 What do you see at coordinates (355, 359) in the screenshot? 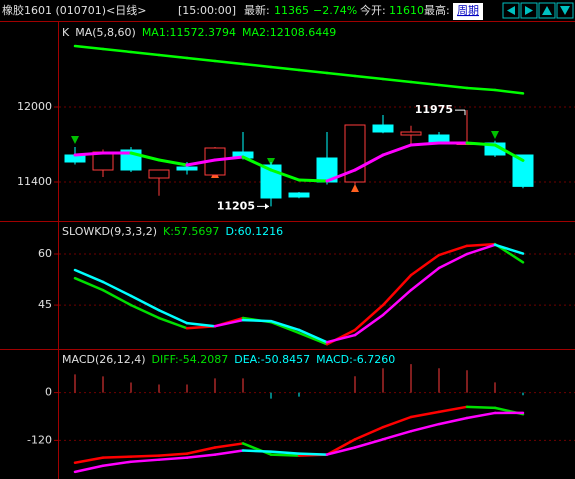
I see `legend-entry: MACD:-6.7260` at bounding box center [355, 359].